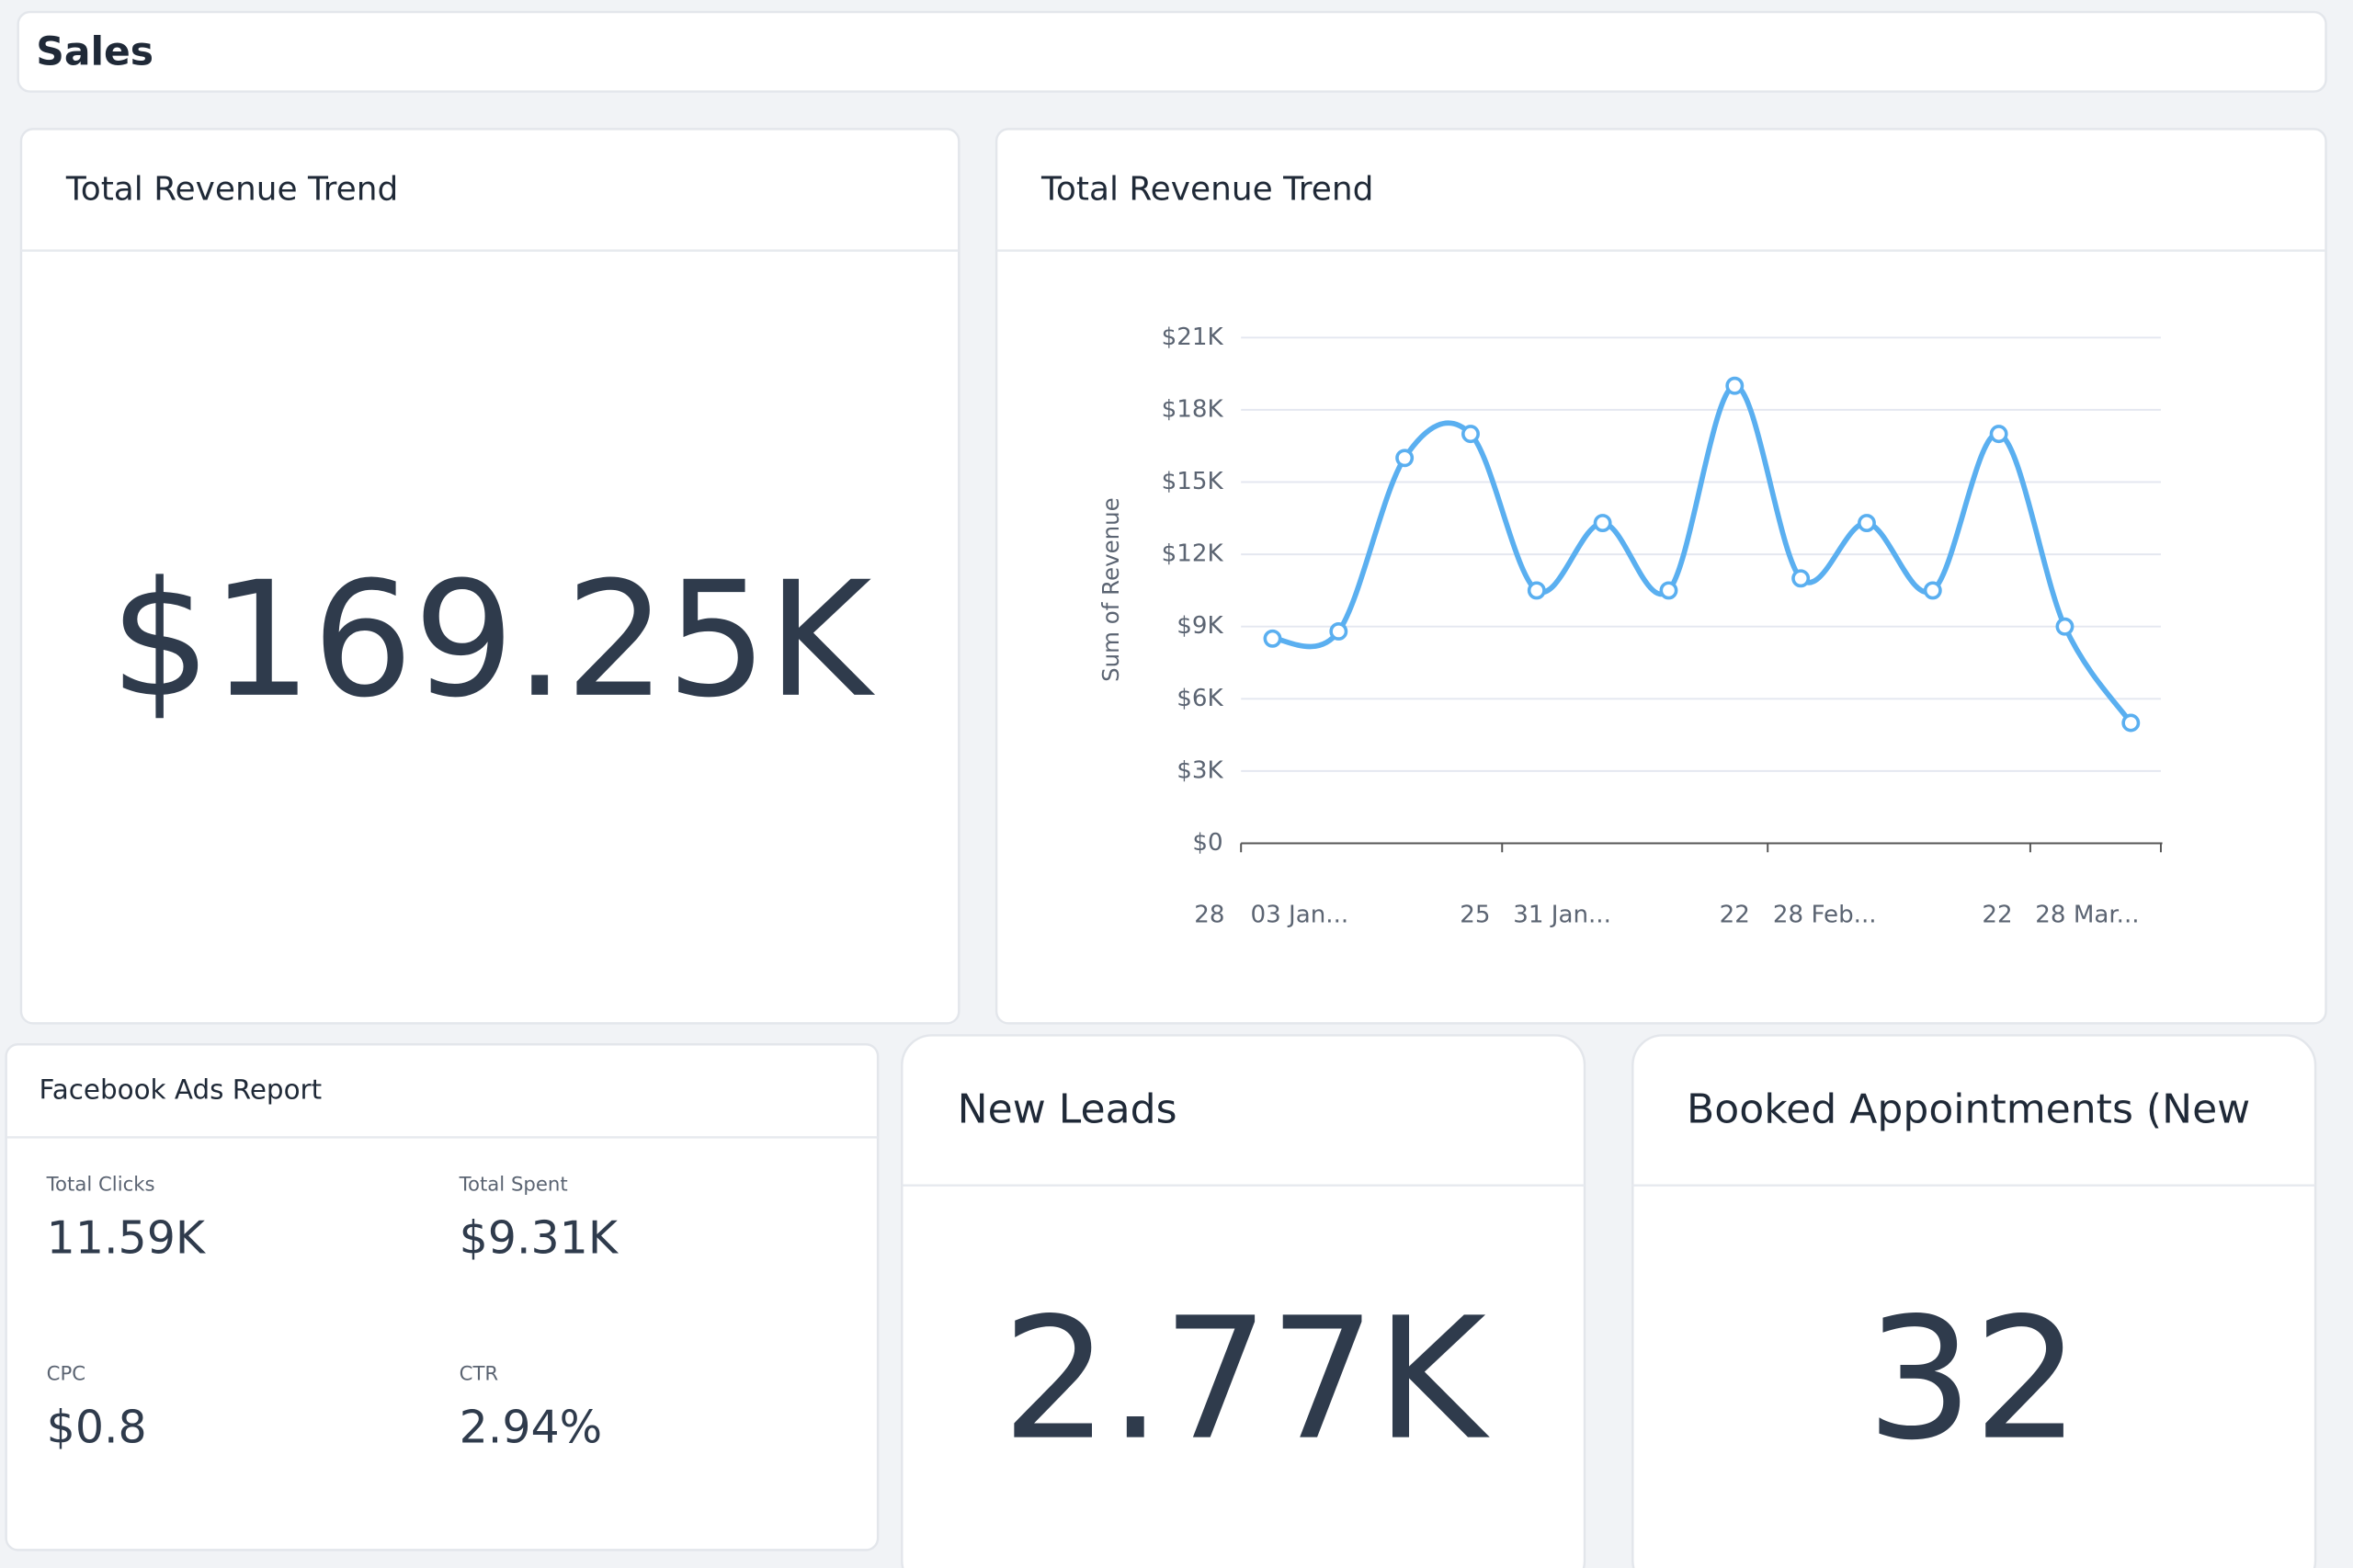  I want to click on booked-appointments-card, so click(1974, 1301).